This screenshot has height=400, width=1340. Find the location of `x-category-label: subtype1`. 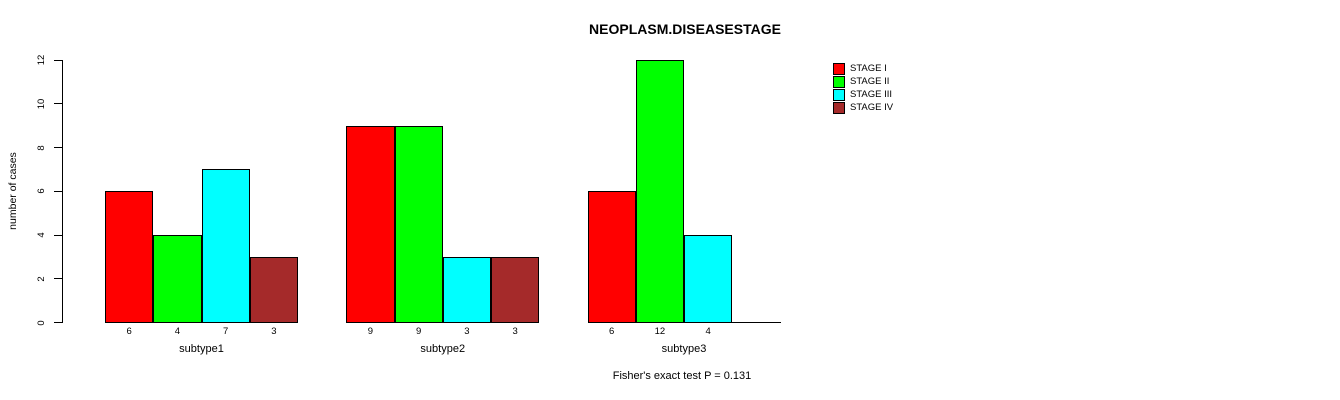

x-category-label: subtype1 is located at coordinates (201, 349).